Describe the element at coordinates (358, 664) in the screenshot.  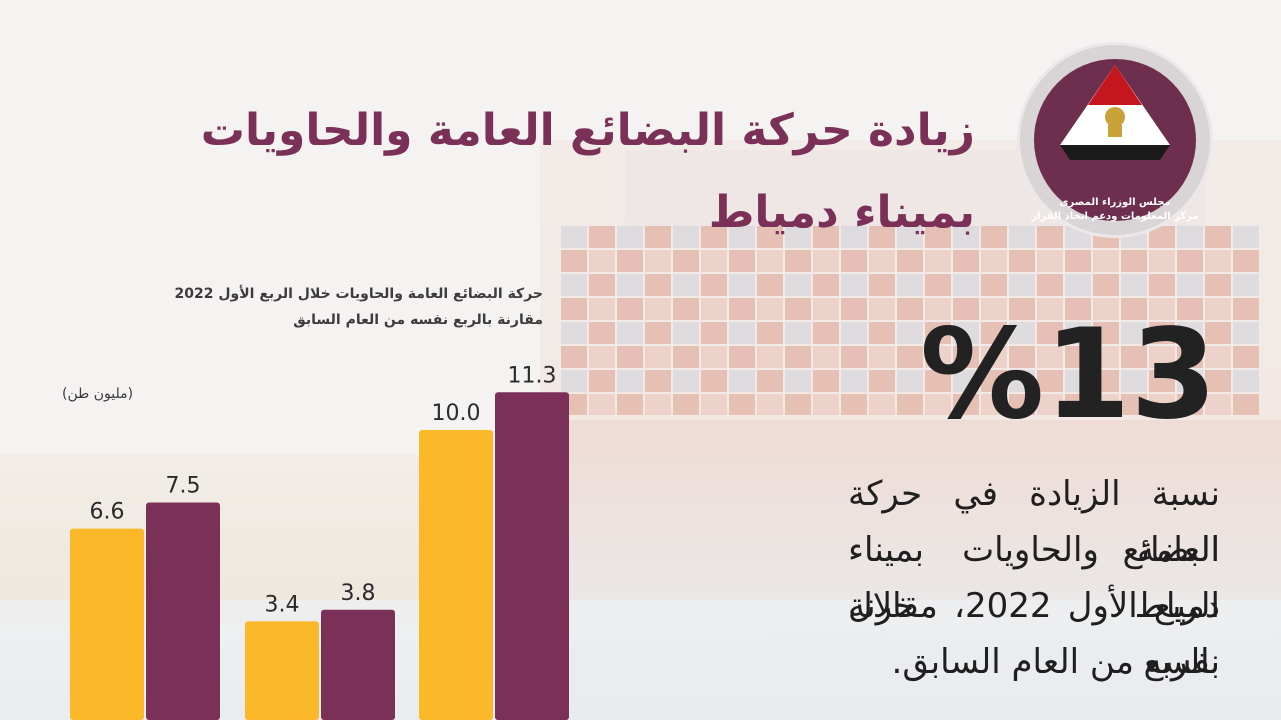
I see `bar-series2-group2` at that location.